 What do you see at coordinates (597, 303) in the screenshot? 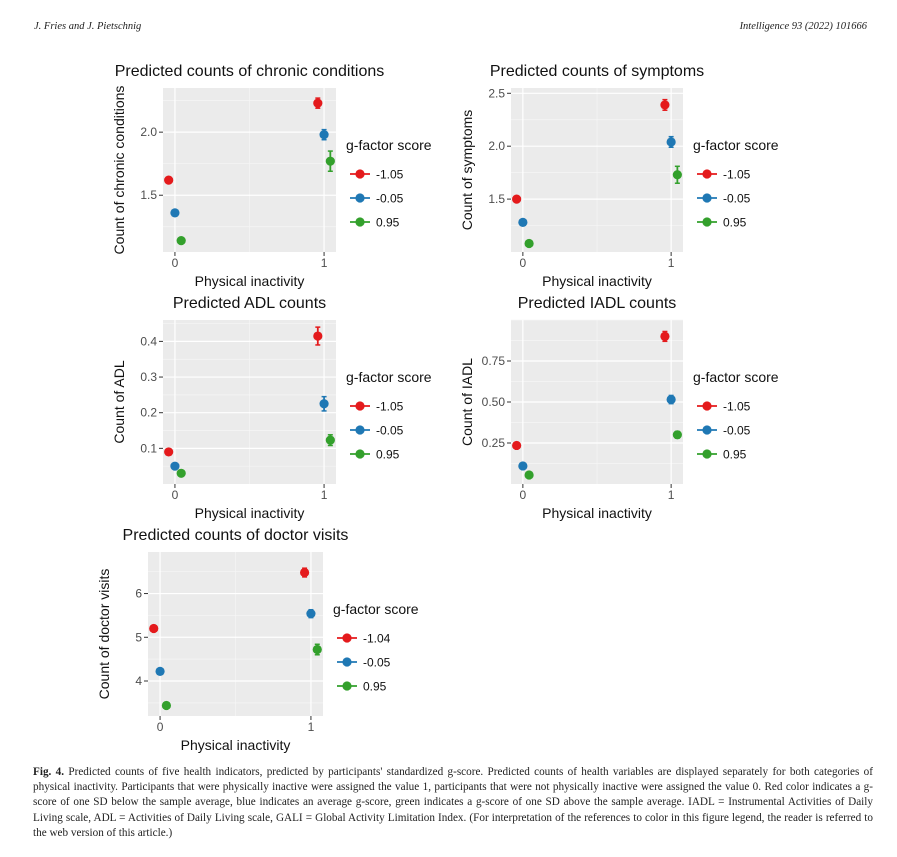
I see `chart-title: Predicted IADL counts` at bounding box center [597, 303].